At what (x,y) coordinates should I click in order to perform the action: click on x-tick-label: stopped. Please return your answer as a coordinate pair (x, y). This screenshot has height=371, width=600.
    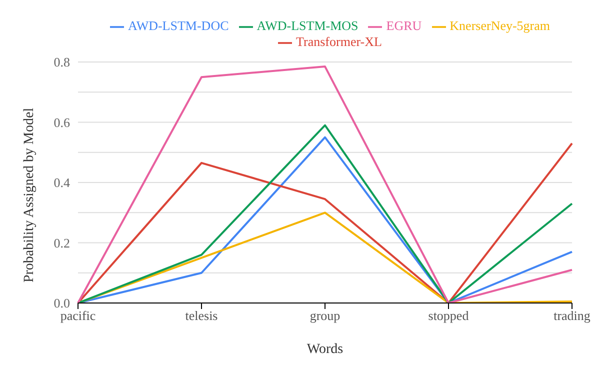
    Looking at the image, I should click on (449, 316).